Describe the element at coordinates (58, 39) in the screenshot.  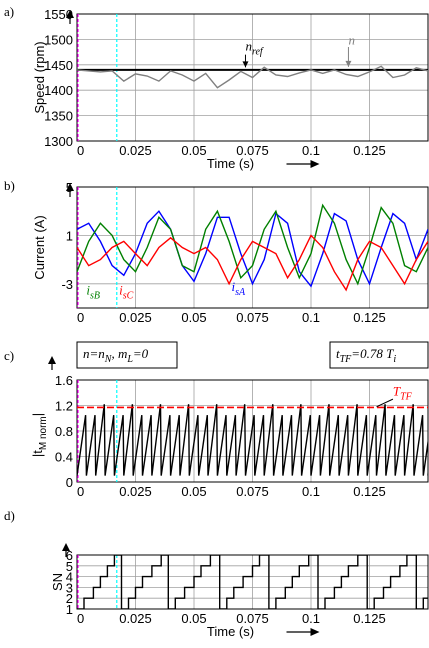
I see `ytick-label: 1500` at that location.